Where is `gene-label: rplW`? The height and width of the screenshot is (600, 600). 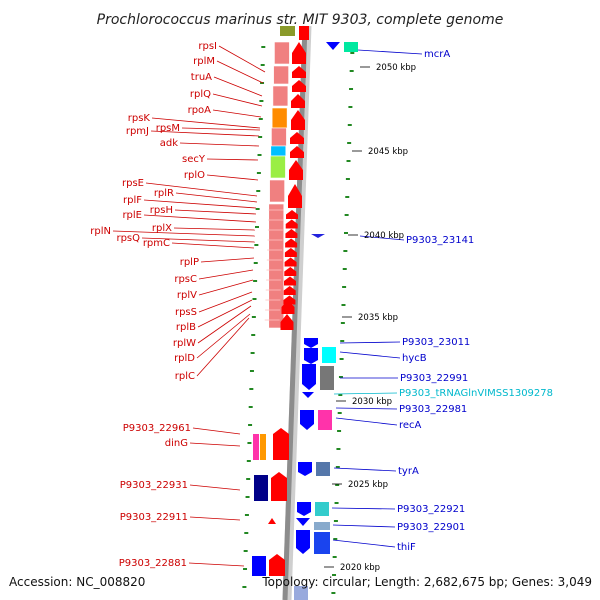 gene-label: rplW is located at coordinates (184, 343).